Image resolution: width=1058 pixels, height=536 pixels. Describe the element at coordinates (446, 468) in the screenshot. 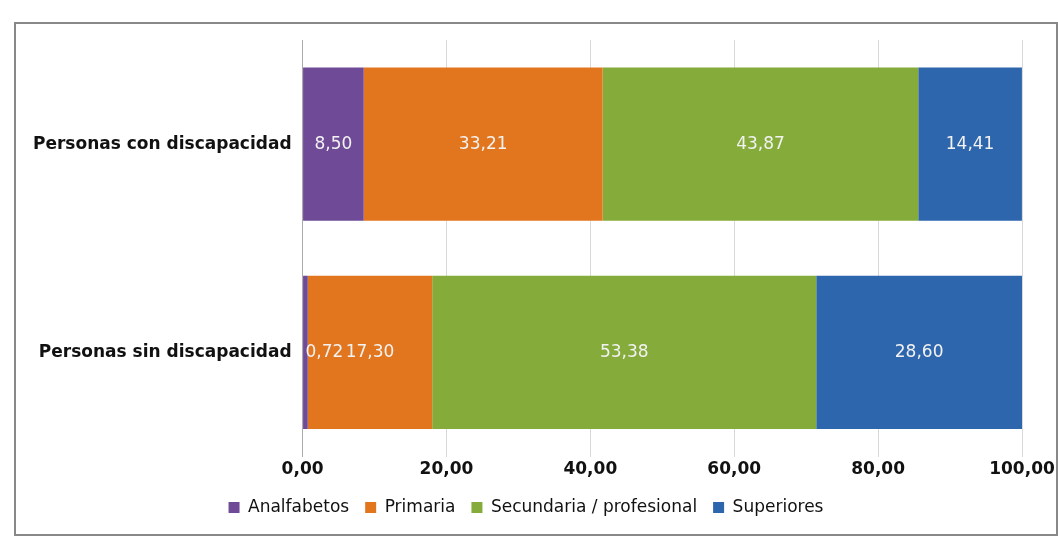

I see `x-tick-label: 20,00` at that location.